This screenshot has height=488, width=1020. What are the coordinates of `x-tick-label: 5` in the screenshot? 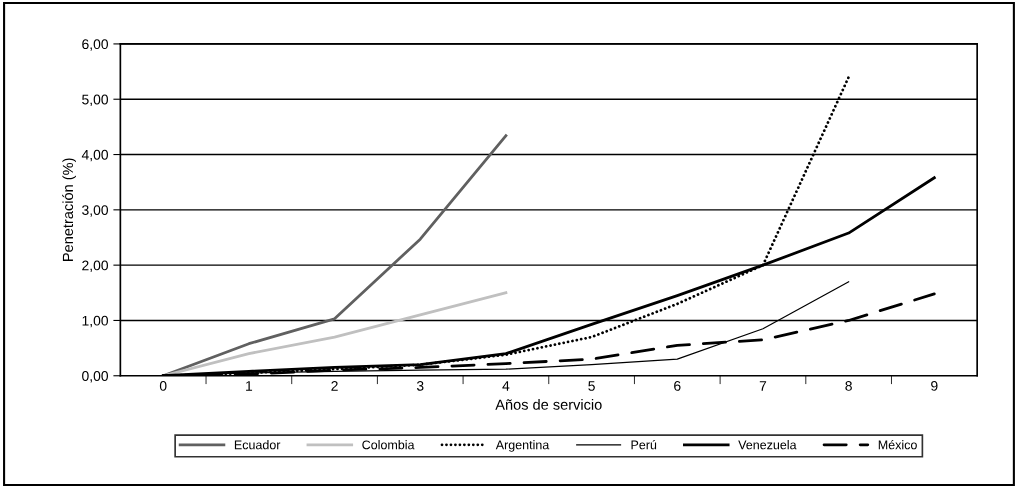 It's located at (591, 386).